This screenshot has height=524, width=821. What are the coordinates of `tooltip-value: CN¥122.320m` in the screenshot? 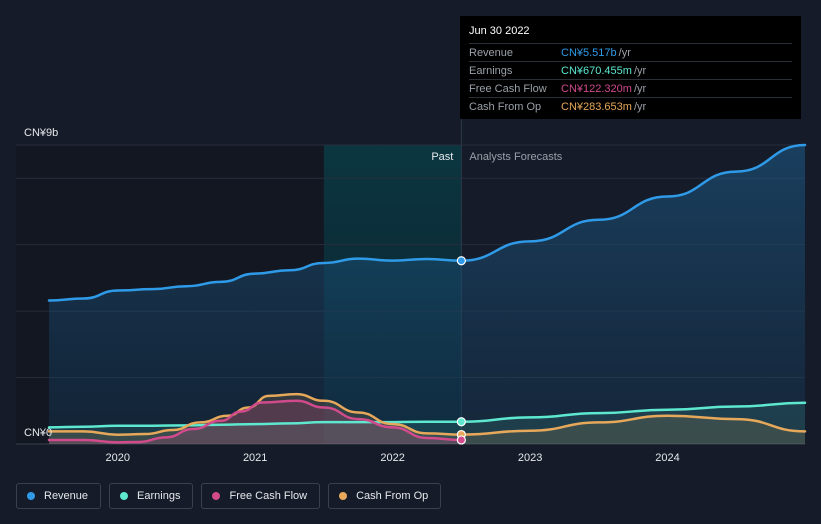 It's located at (596, 88).